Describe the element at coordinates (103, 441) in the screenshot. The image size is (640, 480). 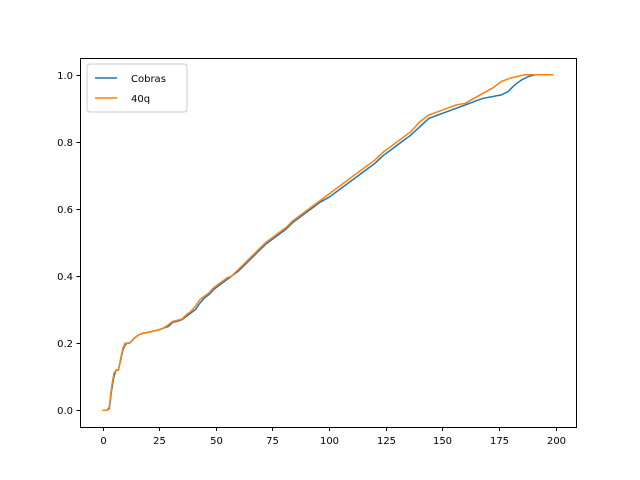
I see `x-tick-label: 0` at that location.